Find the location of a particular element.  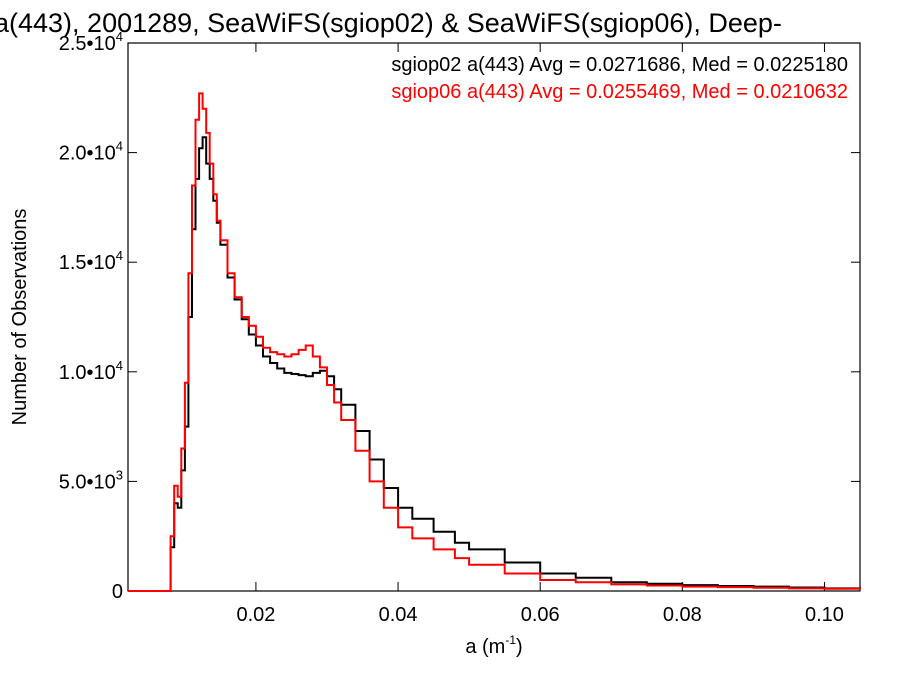

y-tick-mantissa: 5.0•10 is located at coordinates (87, 482).